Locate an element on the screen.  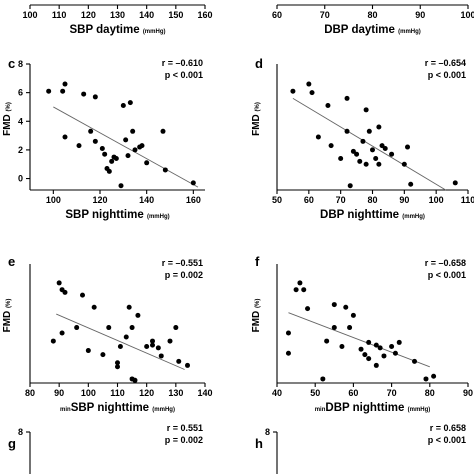
x-axis-unit-e: (mmHg) is located at coordinates (163, 410).